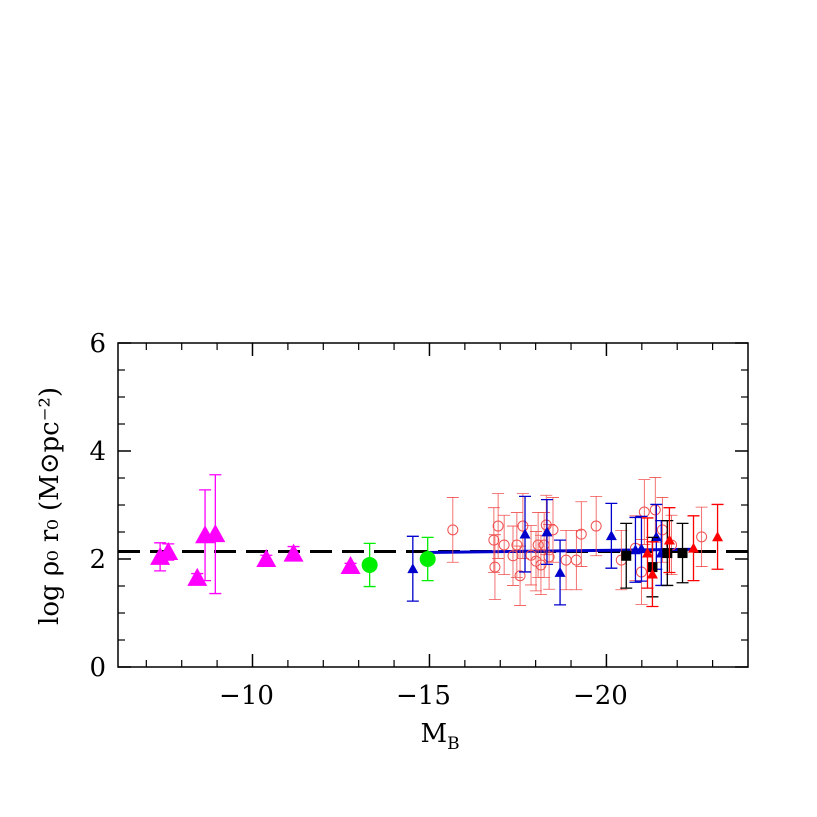 The width and height of the screenshot is (817, 817). I want to click on y-axis-label: log ρ₀ r₀ (M⊙pc⁻²), so click(50, 506).